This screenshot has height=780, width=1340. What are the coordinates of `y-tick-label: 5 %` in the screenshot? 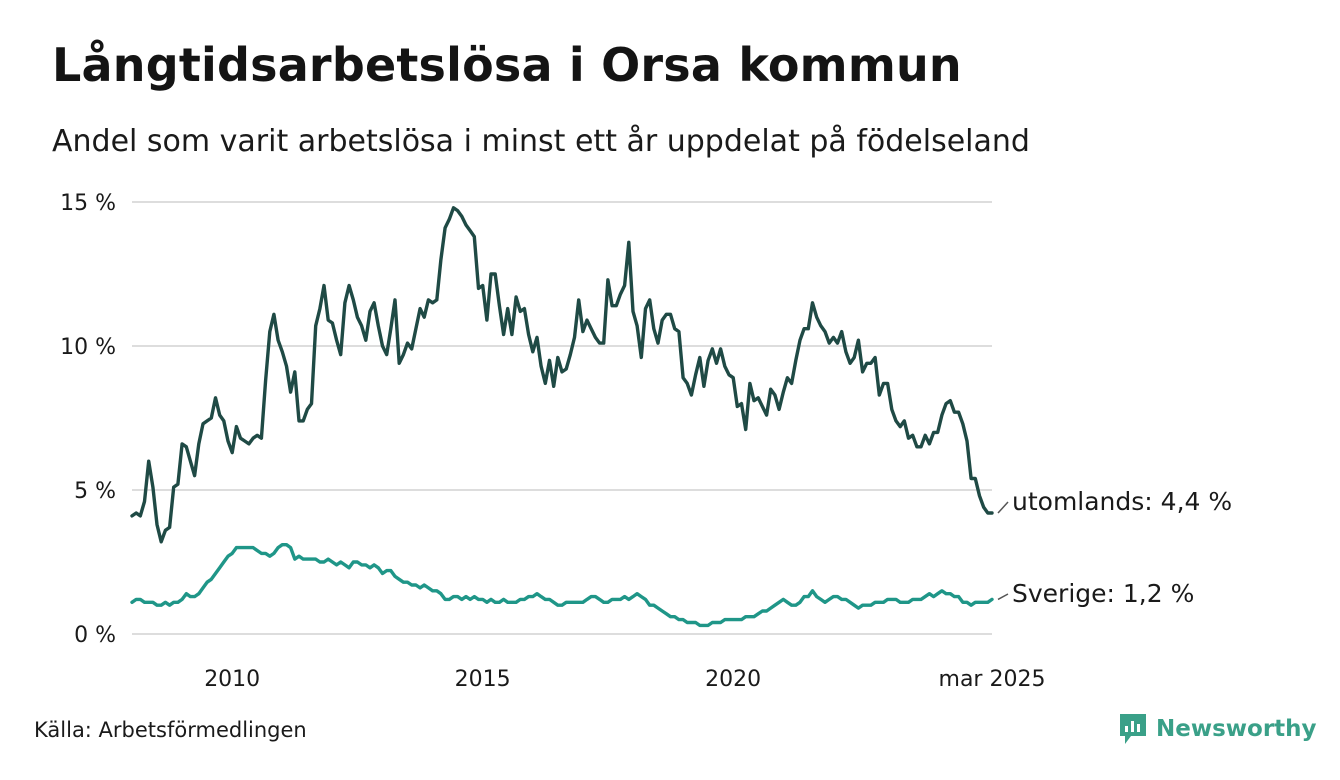 It's located at (95, 491).